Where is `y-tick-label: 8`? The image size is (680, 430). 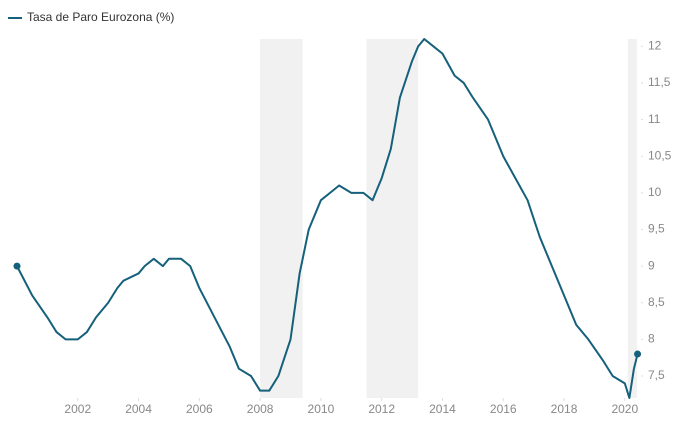 y-tick-label: 8 is located at coordinates (651, 339).